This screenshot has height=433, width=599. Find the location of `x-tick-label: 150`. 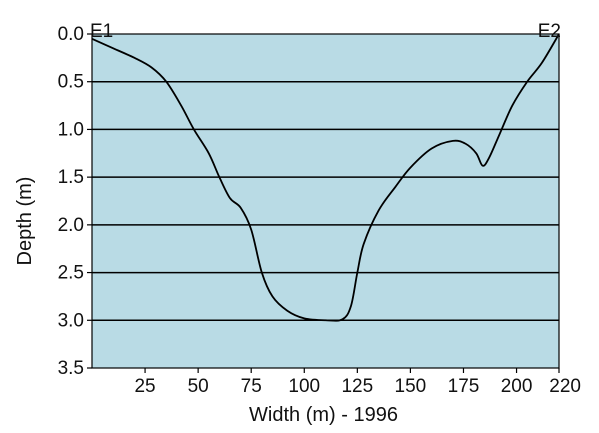

x-tick-label: 150 is located at coordinates (411, 386).